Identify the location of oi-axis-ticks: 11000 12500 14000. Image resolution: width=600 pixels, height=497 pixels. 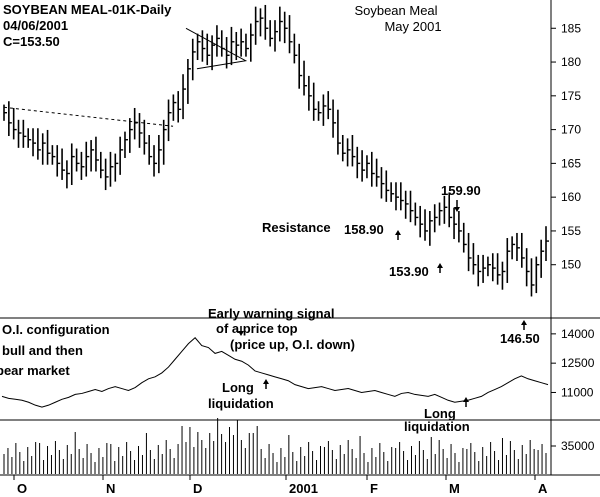
(573, 363).